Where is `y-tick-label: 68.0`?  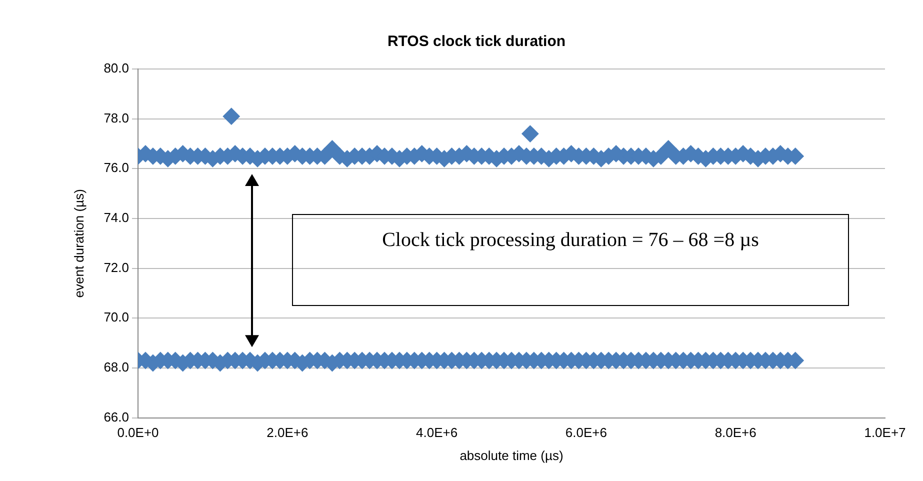 y-tick-label: 68.0 is located at coordinates (116, 367).